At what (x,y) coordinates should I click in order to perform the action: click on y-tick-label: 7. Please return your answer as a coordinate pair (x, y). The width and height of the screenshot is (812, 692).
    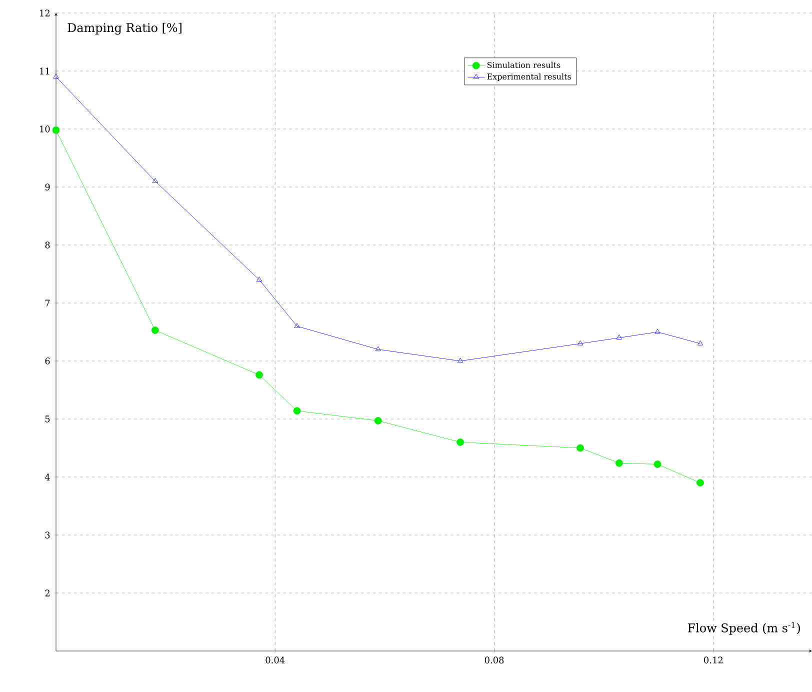
    Looking at the image, I should click on (47, 303).